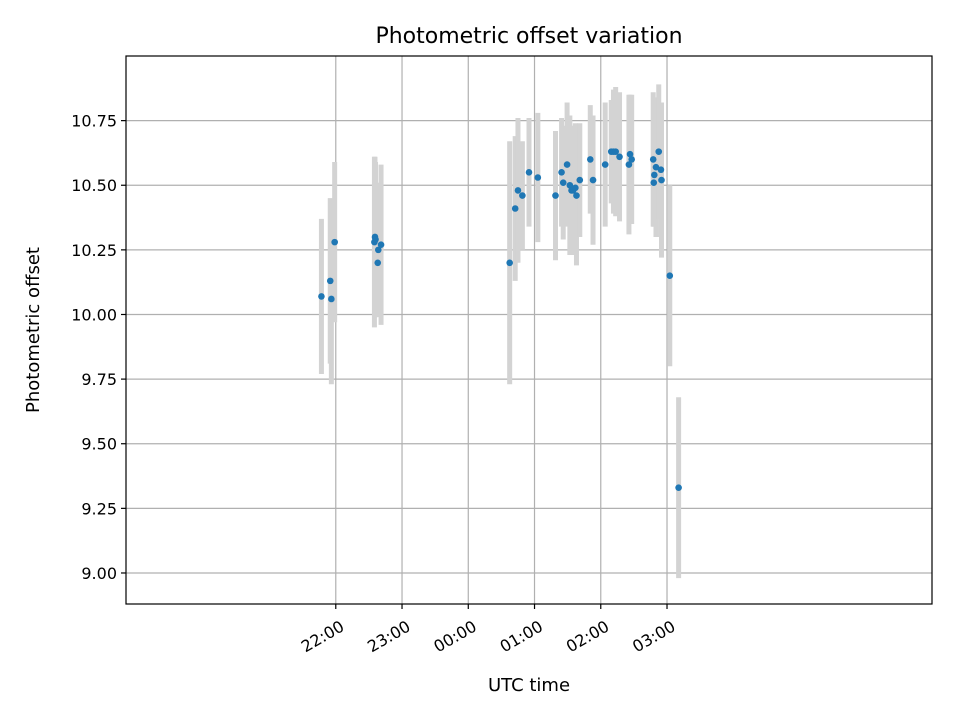  I want to click on y-tick-label: 10.00, so click(94, 314).